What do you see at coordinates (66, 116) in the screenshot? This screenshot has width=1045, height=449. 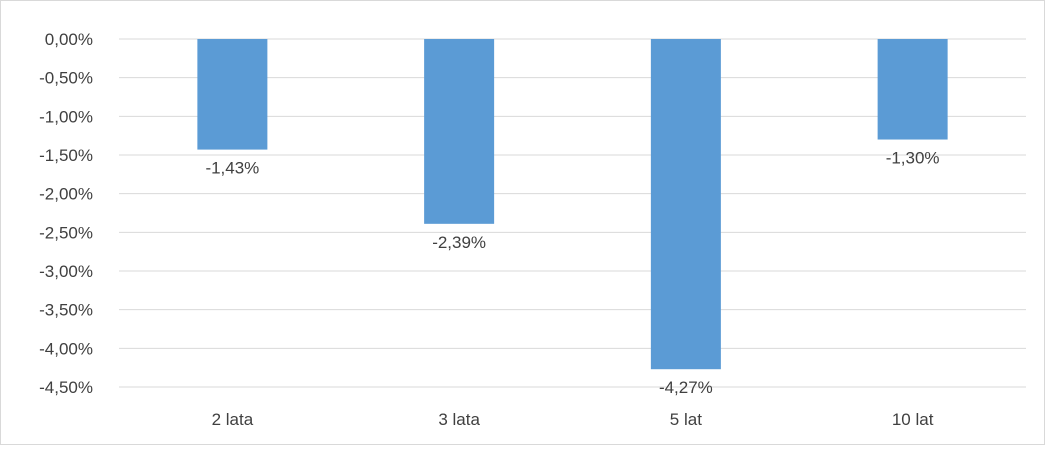 I see `y-tick-label: -1,00%` at bounding box center [66, 116].